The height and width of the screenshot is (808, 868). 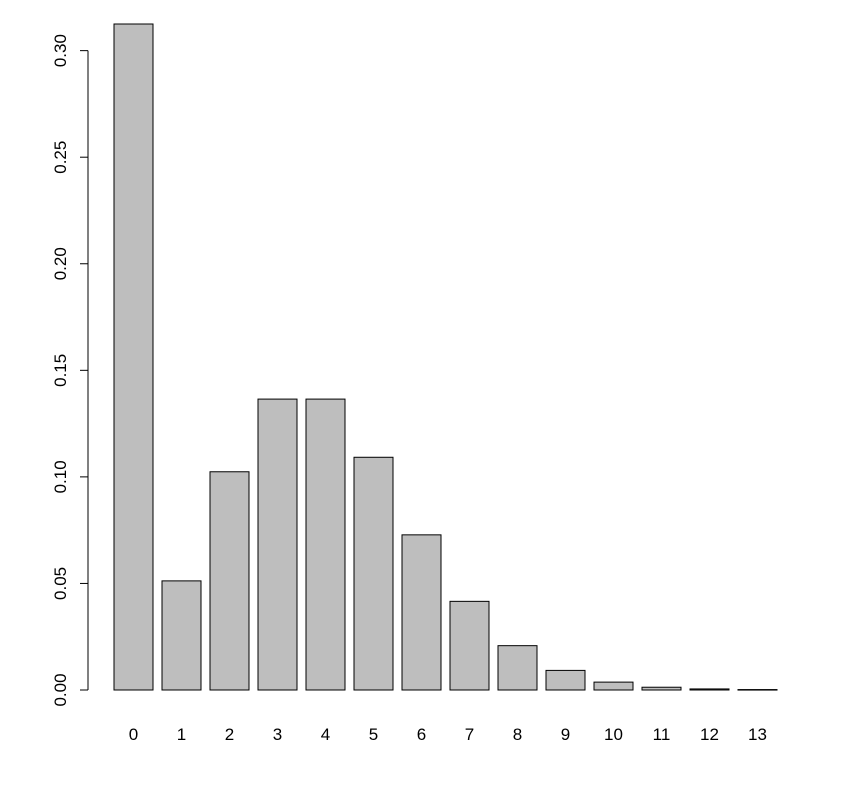 I want to click on y-tick-label: 0.20, so click(x=60, y=263).